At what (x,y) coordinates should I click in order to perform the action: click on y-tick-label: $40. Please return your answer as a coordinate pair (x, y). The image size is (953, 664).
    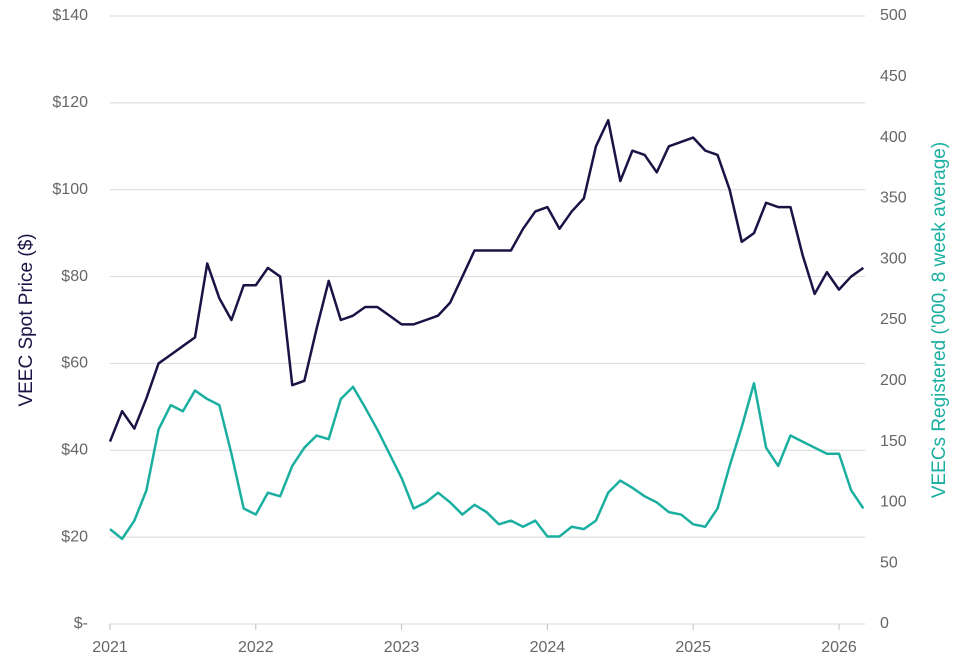
    Looking at the image, I should click on (74, 450).